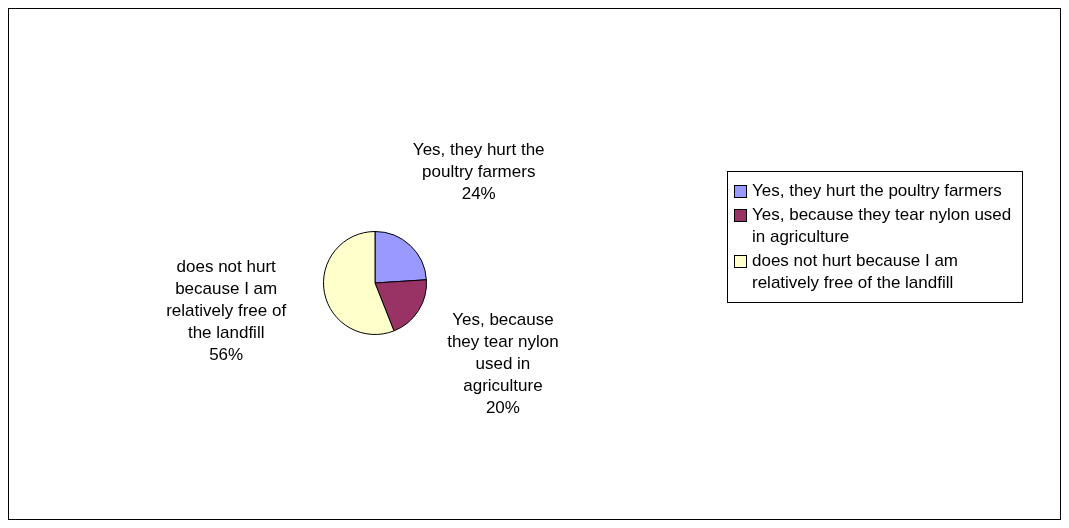 This screenshot has height=528, width=1069. What do you see at coordinates (503, 352) in the screenshot?
I see `slice-label: Yes, because they tear nylon used in agriculture` at bounding box center [503, 352].